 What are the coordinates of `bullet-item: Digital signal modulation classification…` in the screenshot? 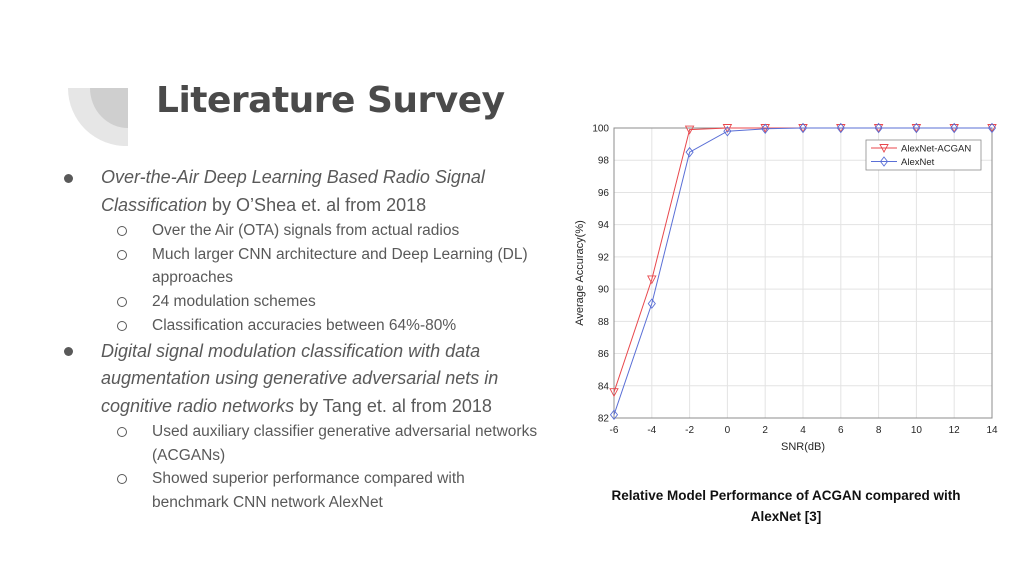 It's located at (300, 379).